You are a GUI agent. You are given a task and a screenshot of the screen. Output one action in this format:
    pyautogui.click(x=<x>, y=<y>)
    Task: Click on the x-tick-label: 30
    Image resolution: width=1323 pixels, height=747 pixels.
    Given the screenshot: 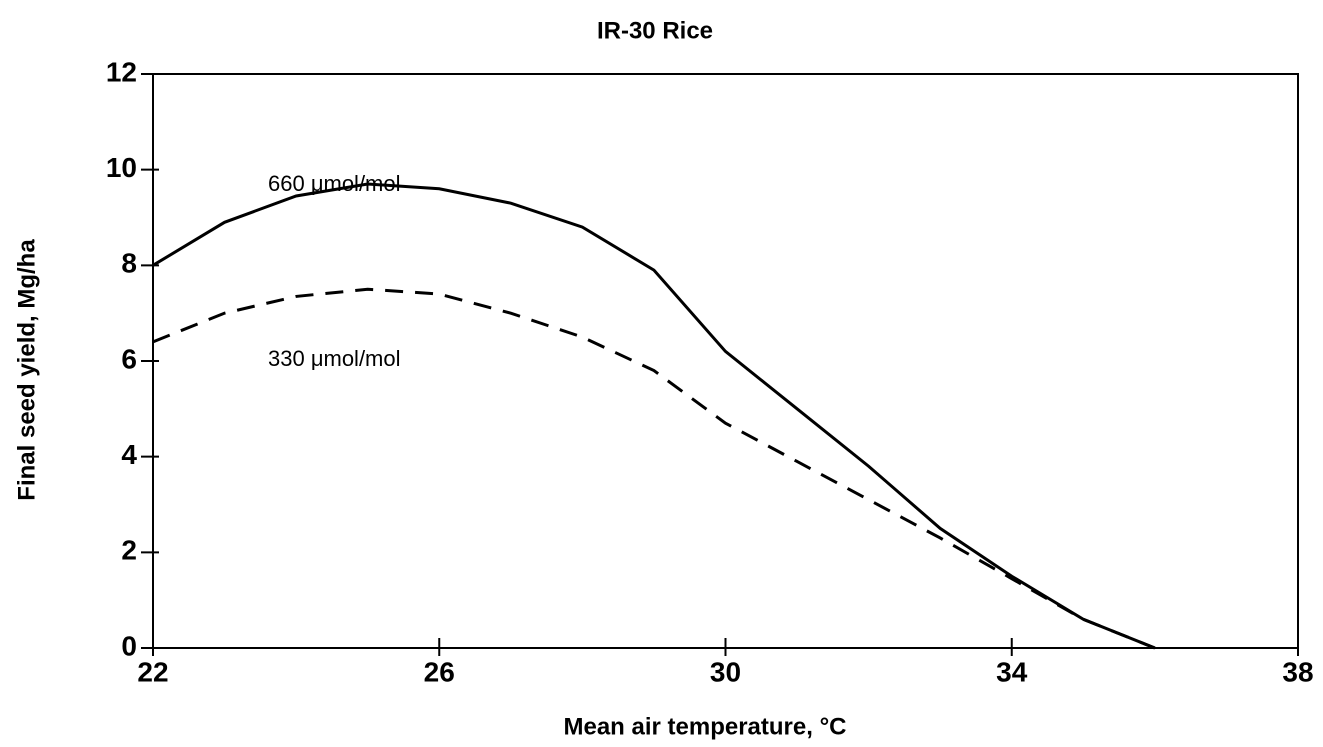 What is the action you would take?
    pyautogui.click(x=725, y=671)
    